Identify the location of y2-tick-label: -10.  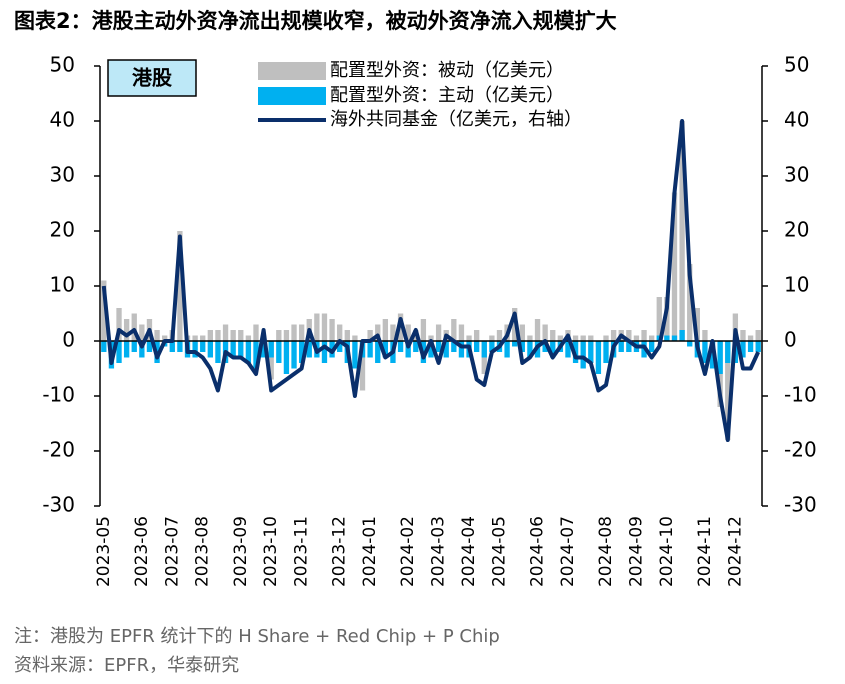
(800, 395).